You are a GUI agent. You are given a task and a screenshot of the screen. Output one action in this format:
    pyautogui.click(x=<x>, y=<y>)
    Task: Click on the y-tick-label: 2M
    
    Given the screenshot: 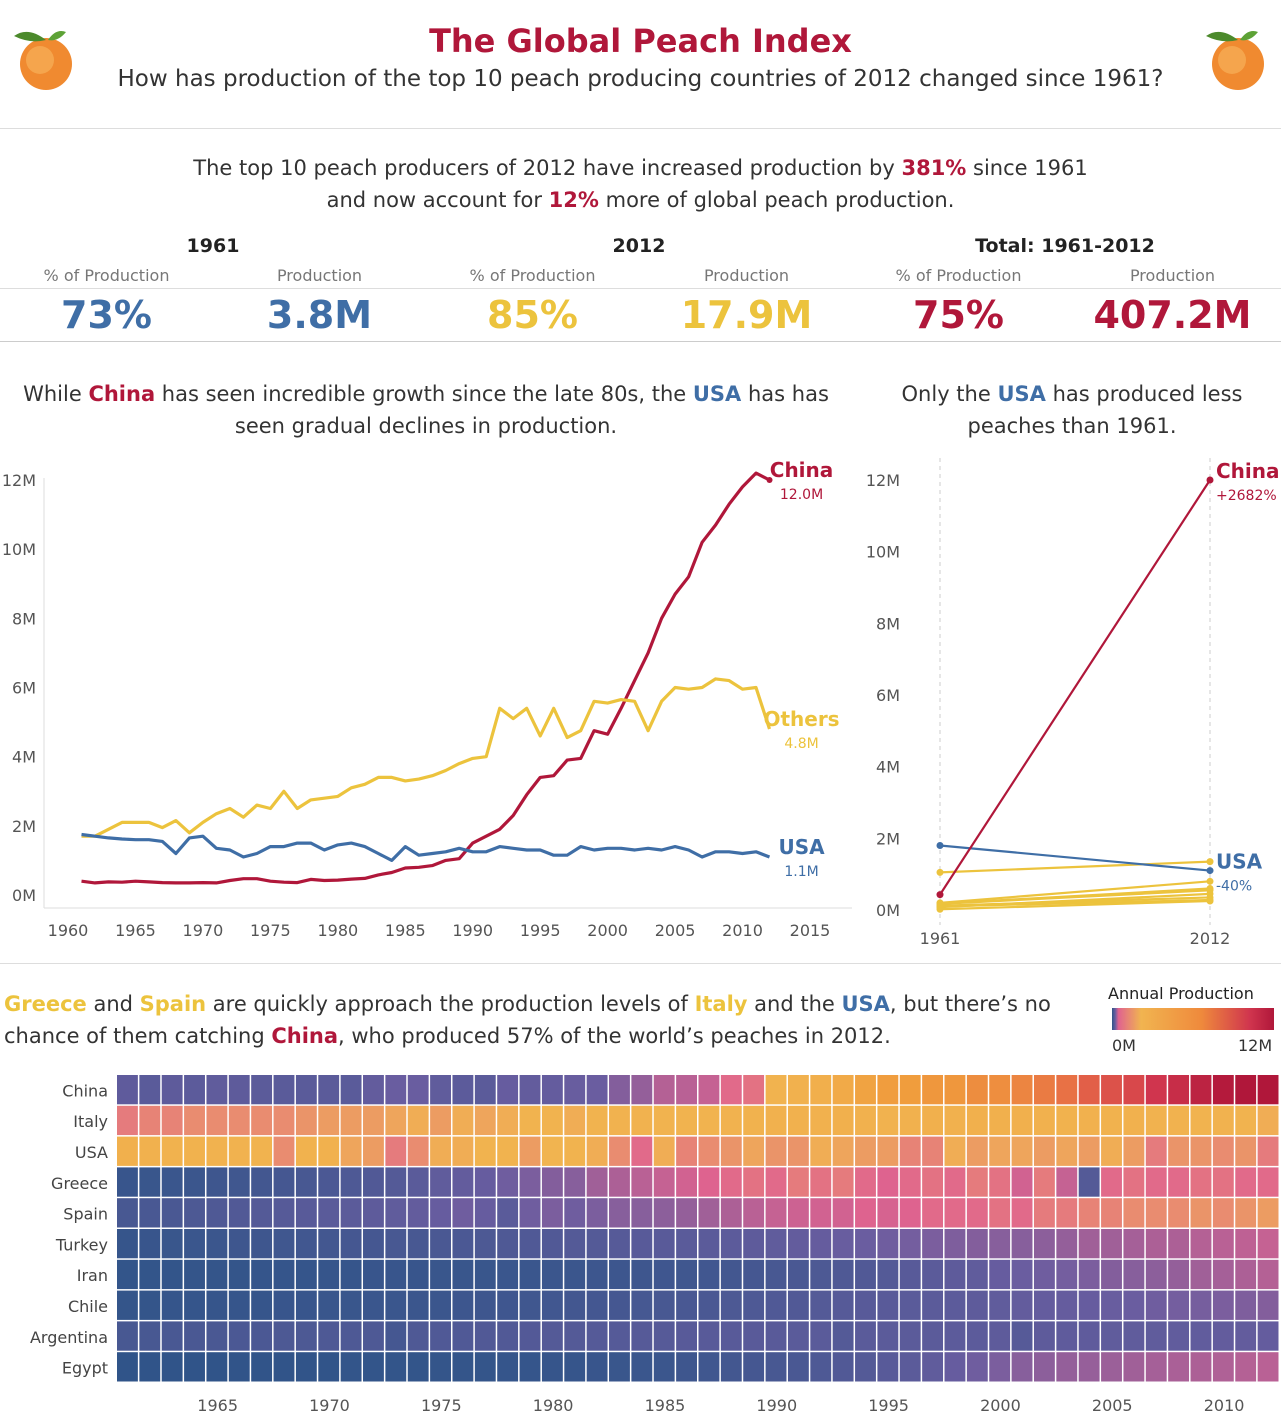 What is the action you would take?
    pyautogui.click(x=888, y=838)
    